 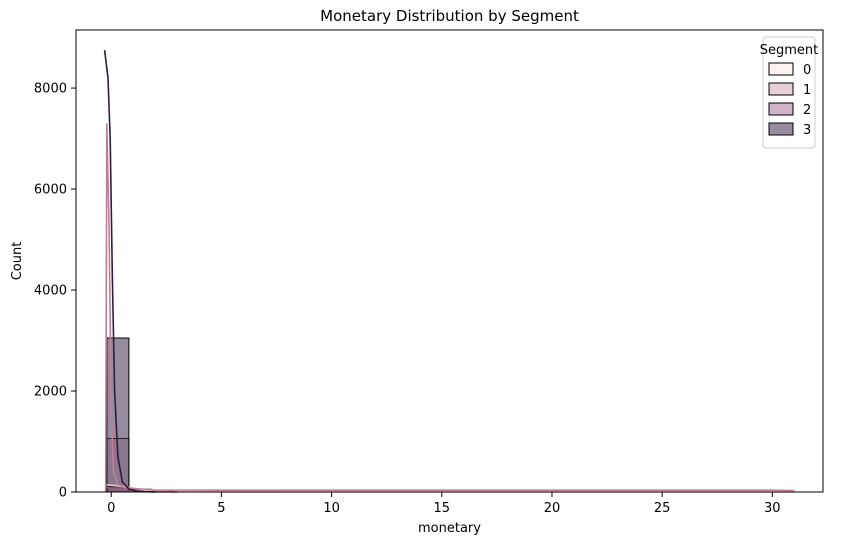 I want to click on legend-label-3: 3, so click(x=807, y=130).